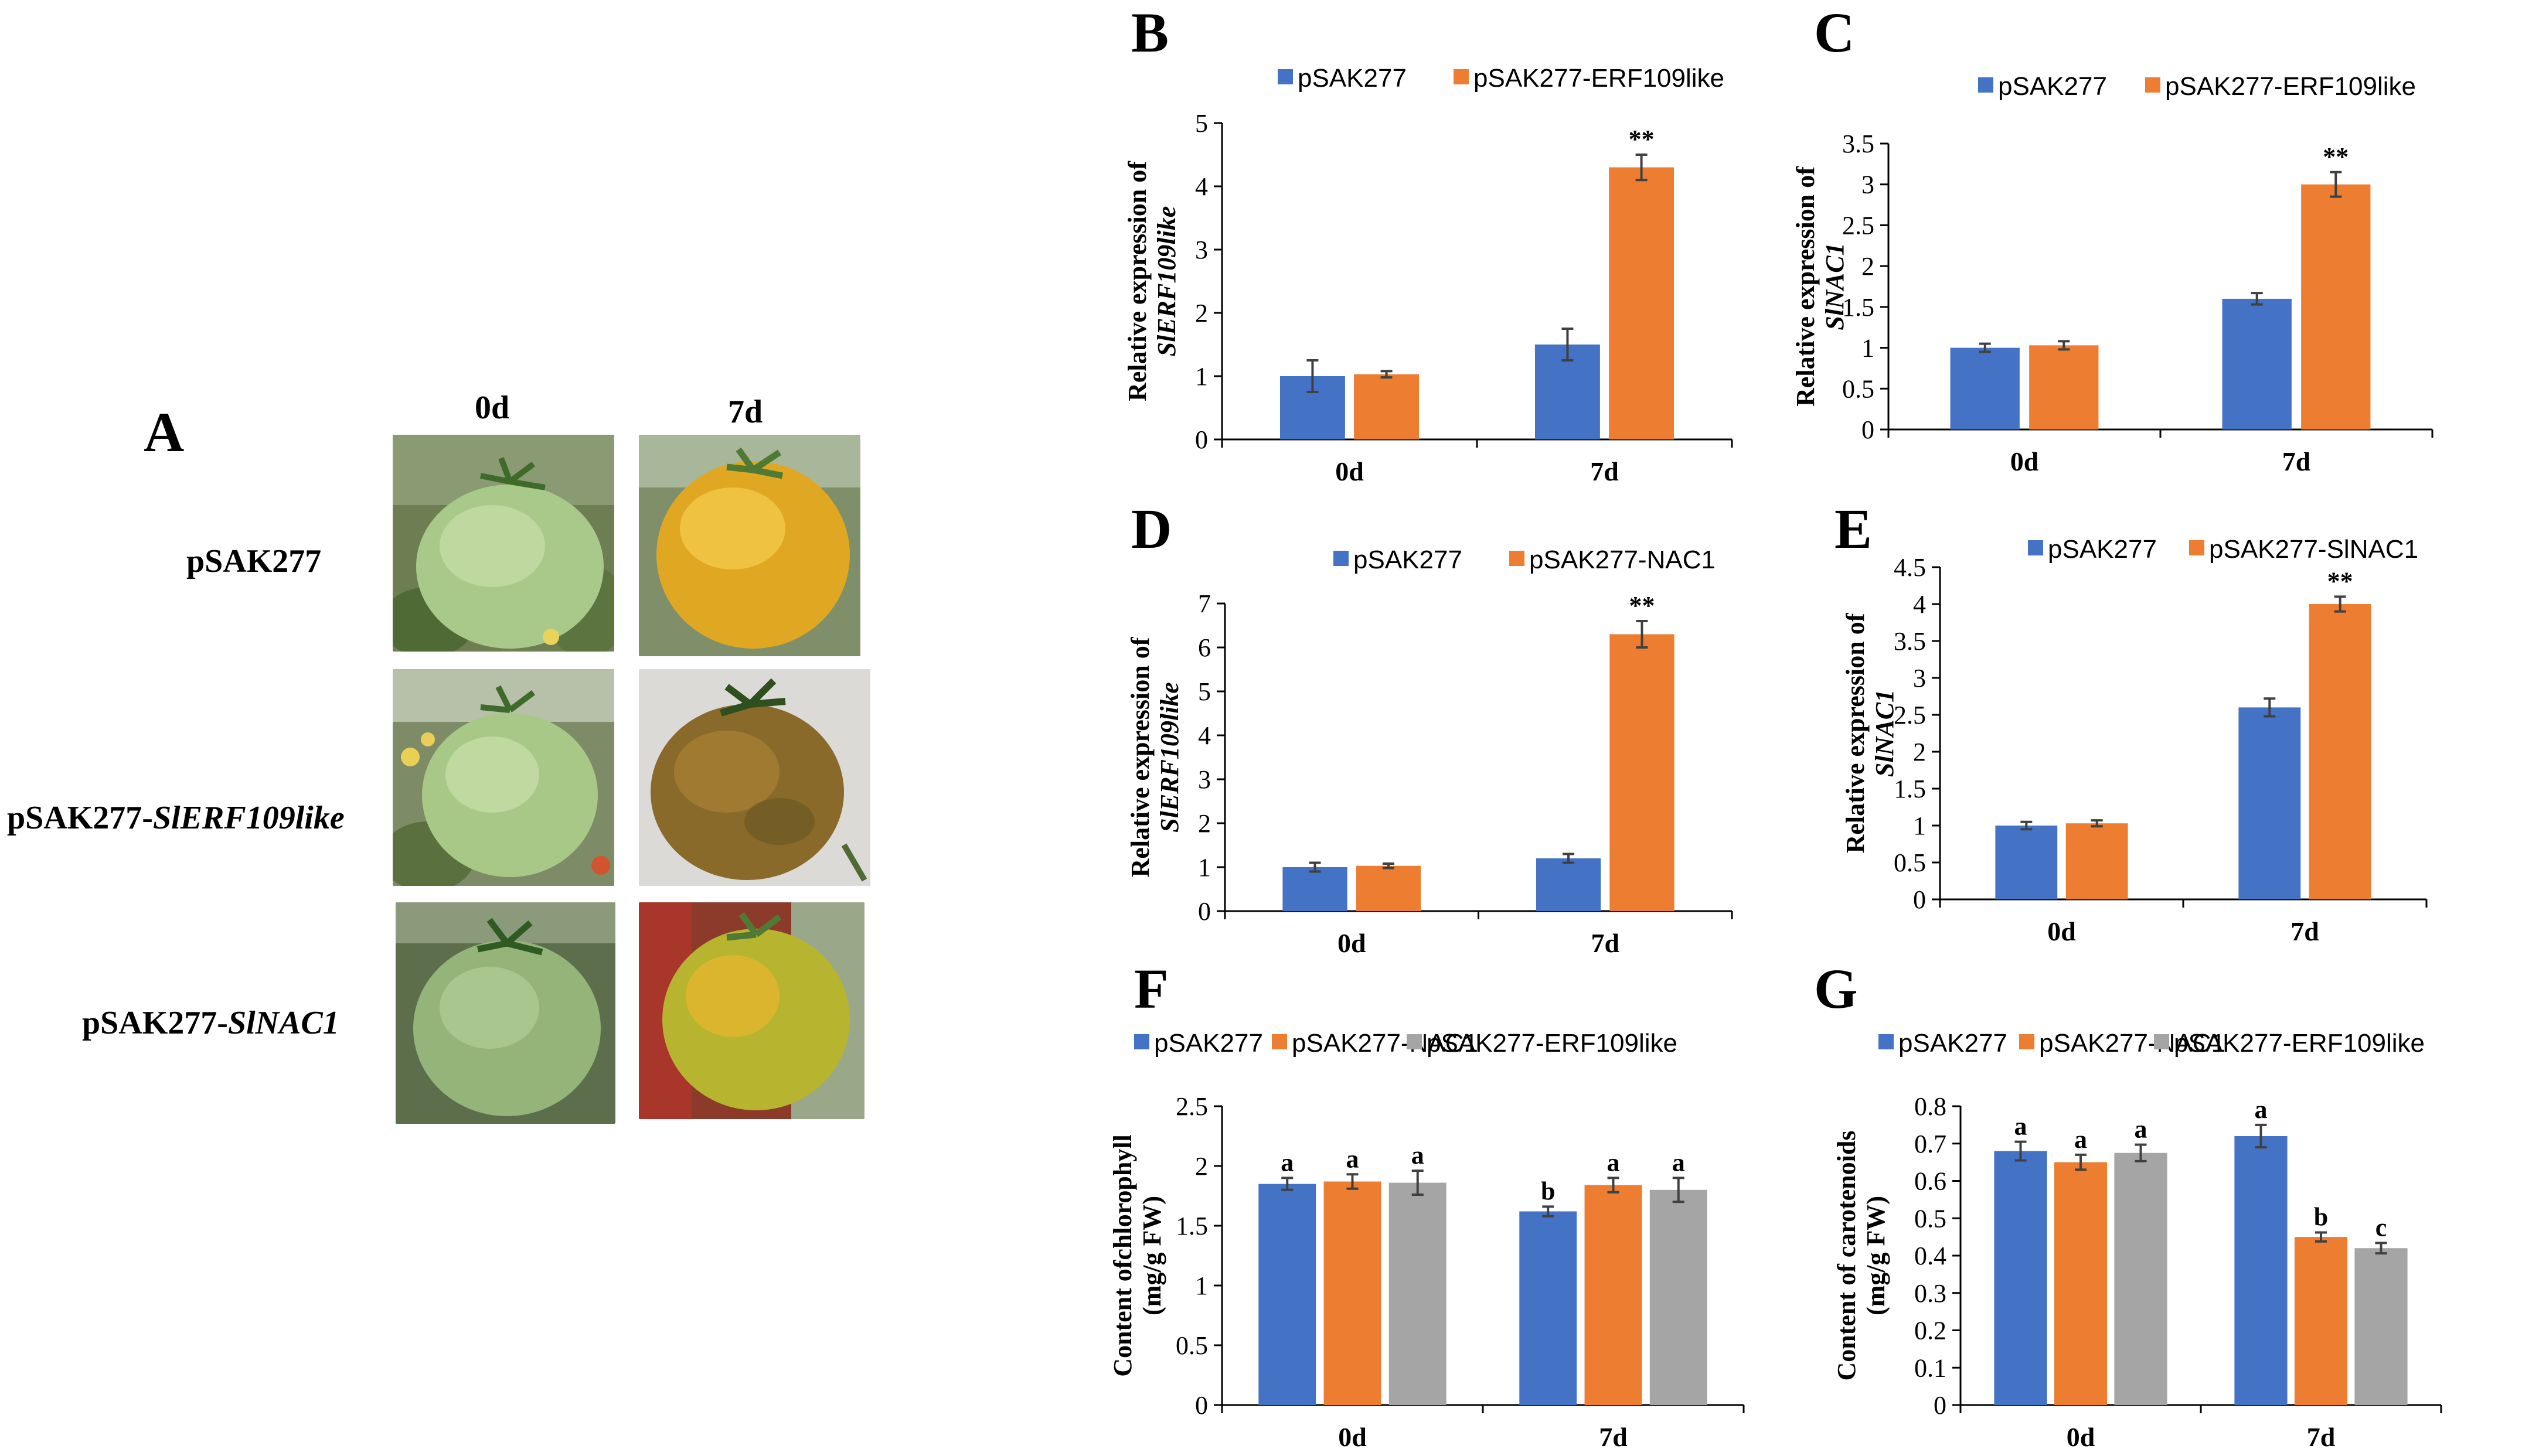 This screenshot has width=2522, height=1456. Describe the element at coordinates (505, 1013) in the screenshot. I see `photo-nac1-0d` at that location.